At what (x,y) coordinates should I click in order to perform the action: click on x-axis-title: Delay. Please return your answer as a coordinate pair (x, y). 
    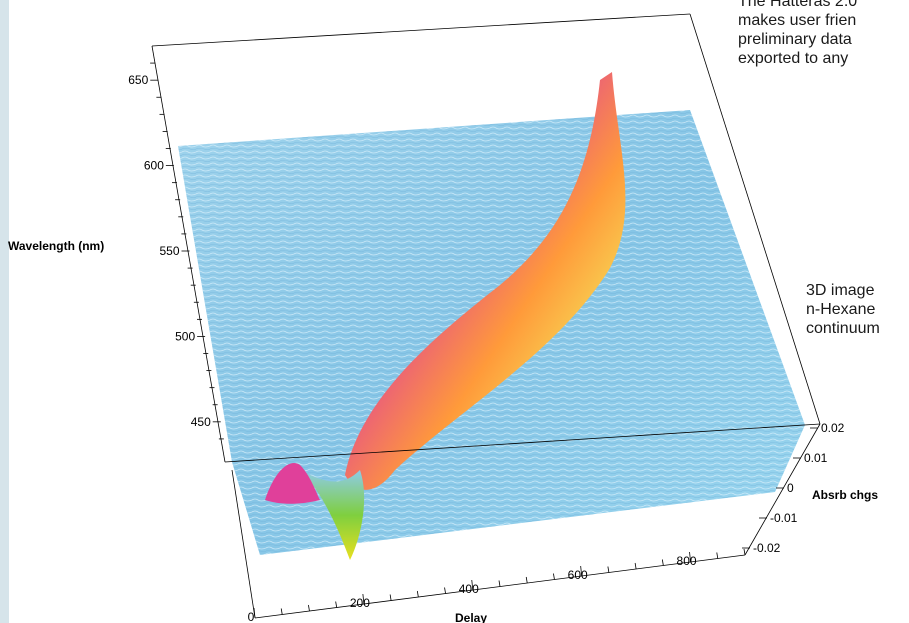
    Looking at the image, I should click on (471, 617).